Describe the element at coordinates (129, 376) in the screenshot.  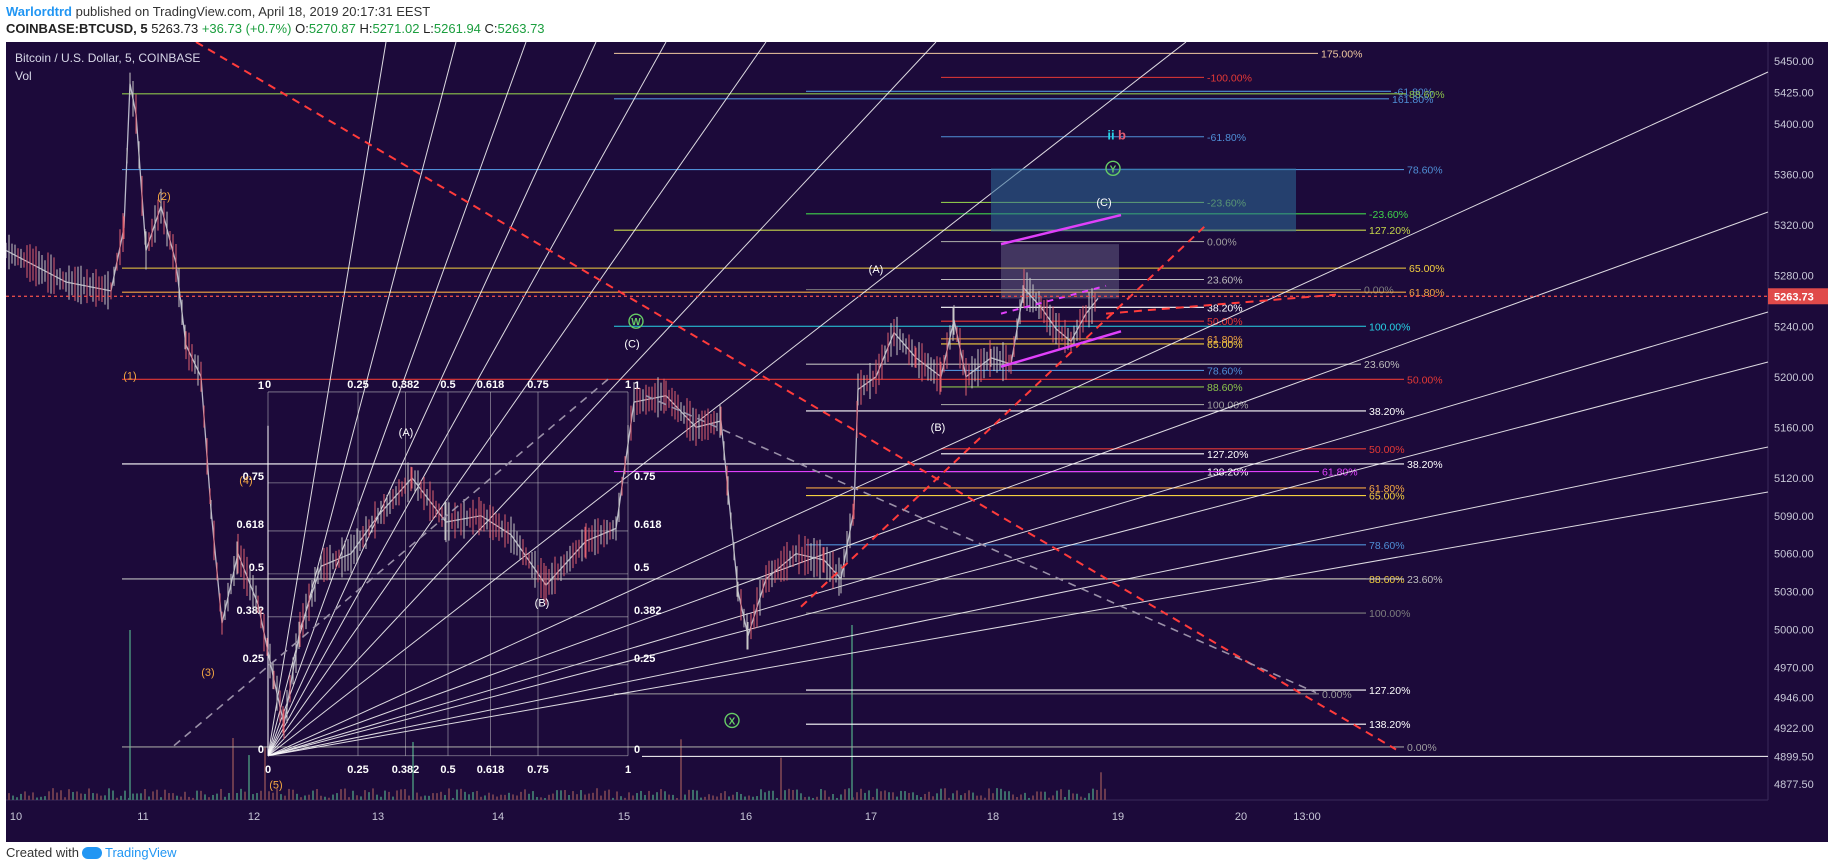
I see `wave-label-orange: (1)` at that location.